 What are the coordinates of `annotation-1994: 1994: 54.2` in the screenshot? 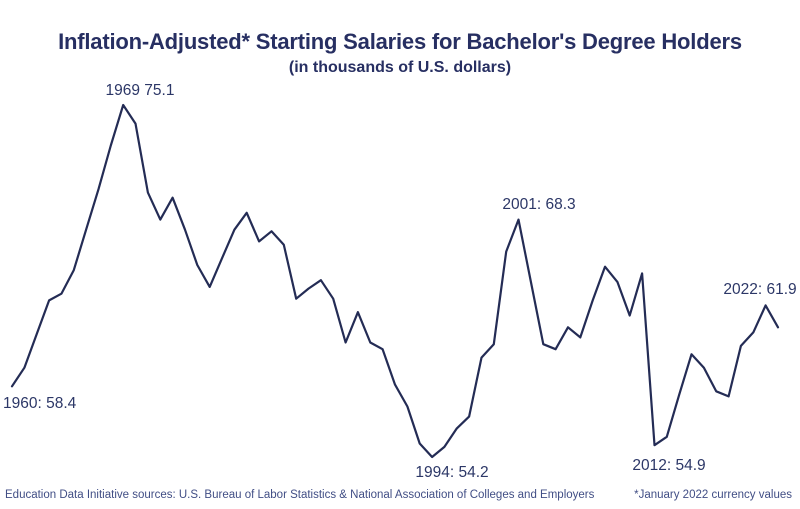 It's located at (452, 472).